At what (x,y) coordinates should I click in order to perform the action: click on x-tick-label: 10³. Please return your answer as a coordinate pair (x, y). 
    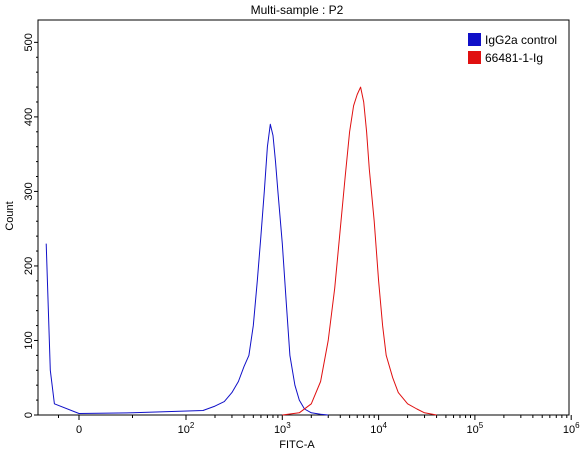
    Looking at the image, I should click on (282, 428).